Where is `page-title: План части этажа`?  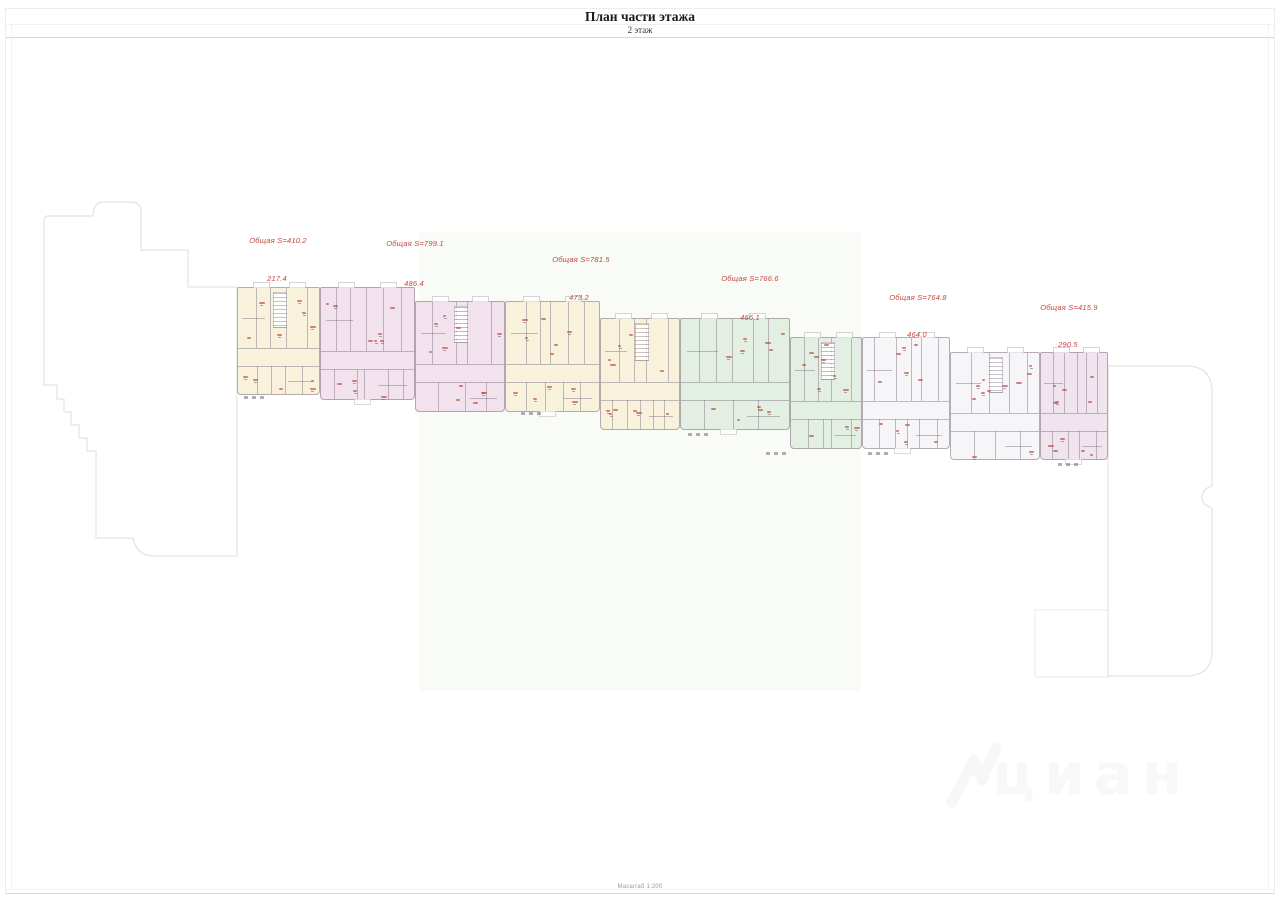
page-title: План части этажа is located at coordinates (640, 16).